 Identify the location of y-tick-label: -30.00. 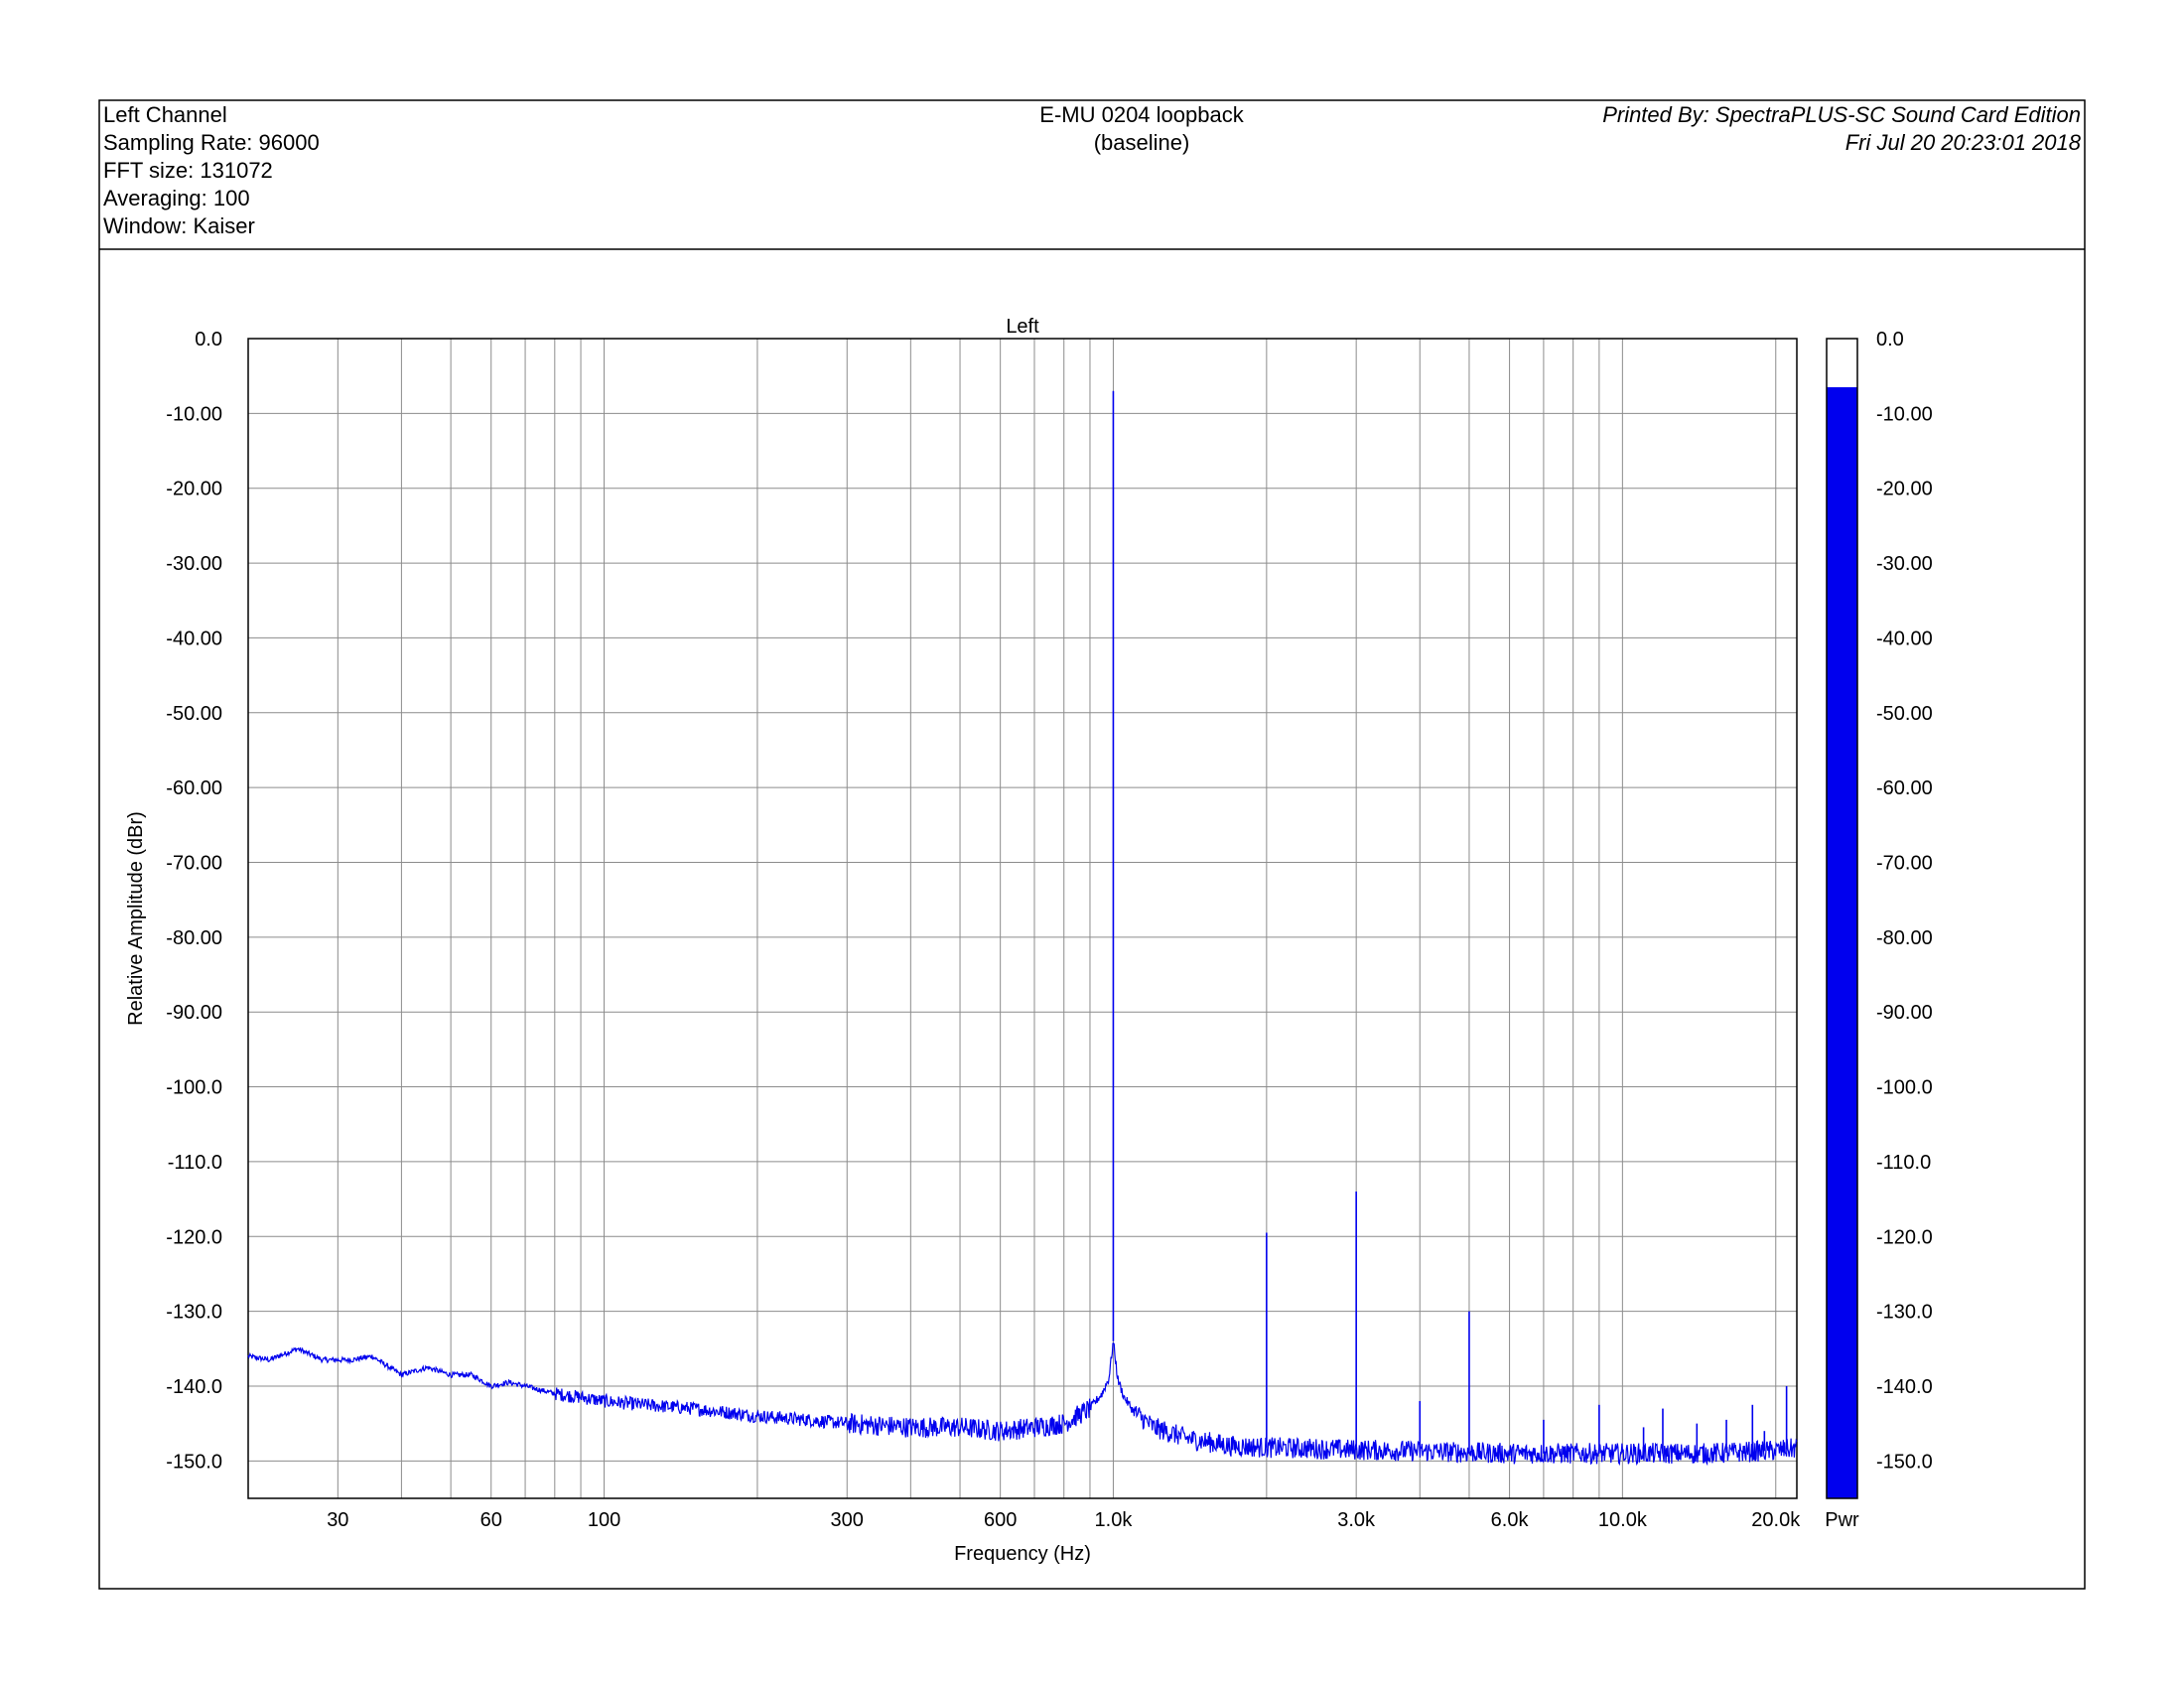
(194, 564).